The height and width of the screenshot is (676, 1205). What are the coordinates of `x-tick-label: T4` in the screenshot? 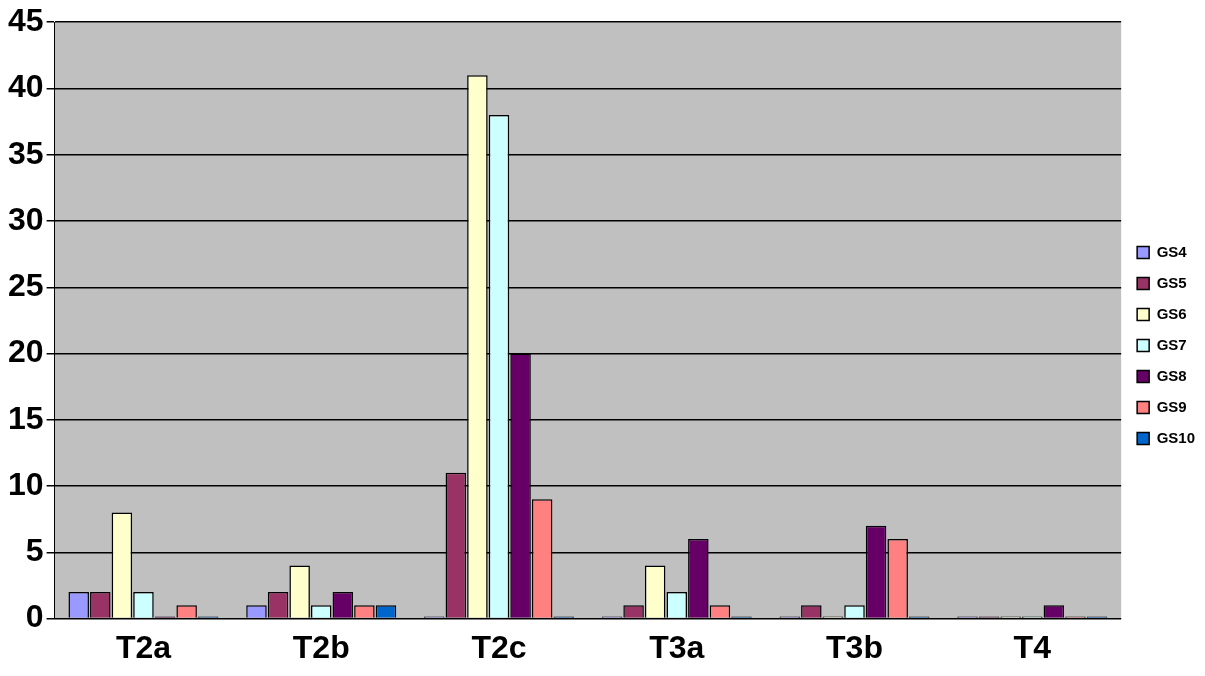 It's located at (1032, 646).